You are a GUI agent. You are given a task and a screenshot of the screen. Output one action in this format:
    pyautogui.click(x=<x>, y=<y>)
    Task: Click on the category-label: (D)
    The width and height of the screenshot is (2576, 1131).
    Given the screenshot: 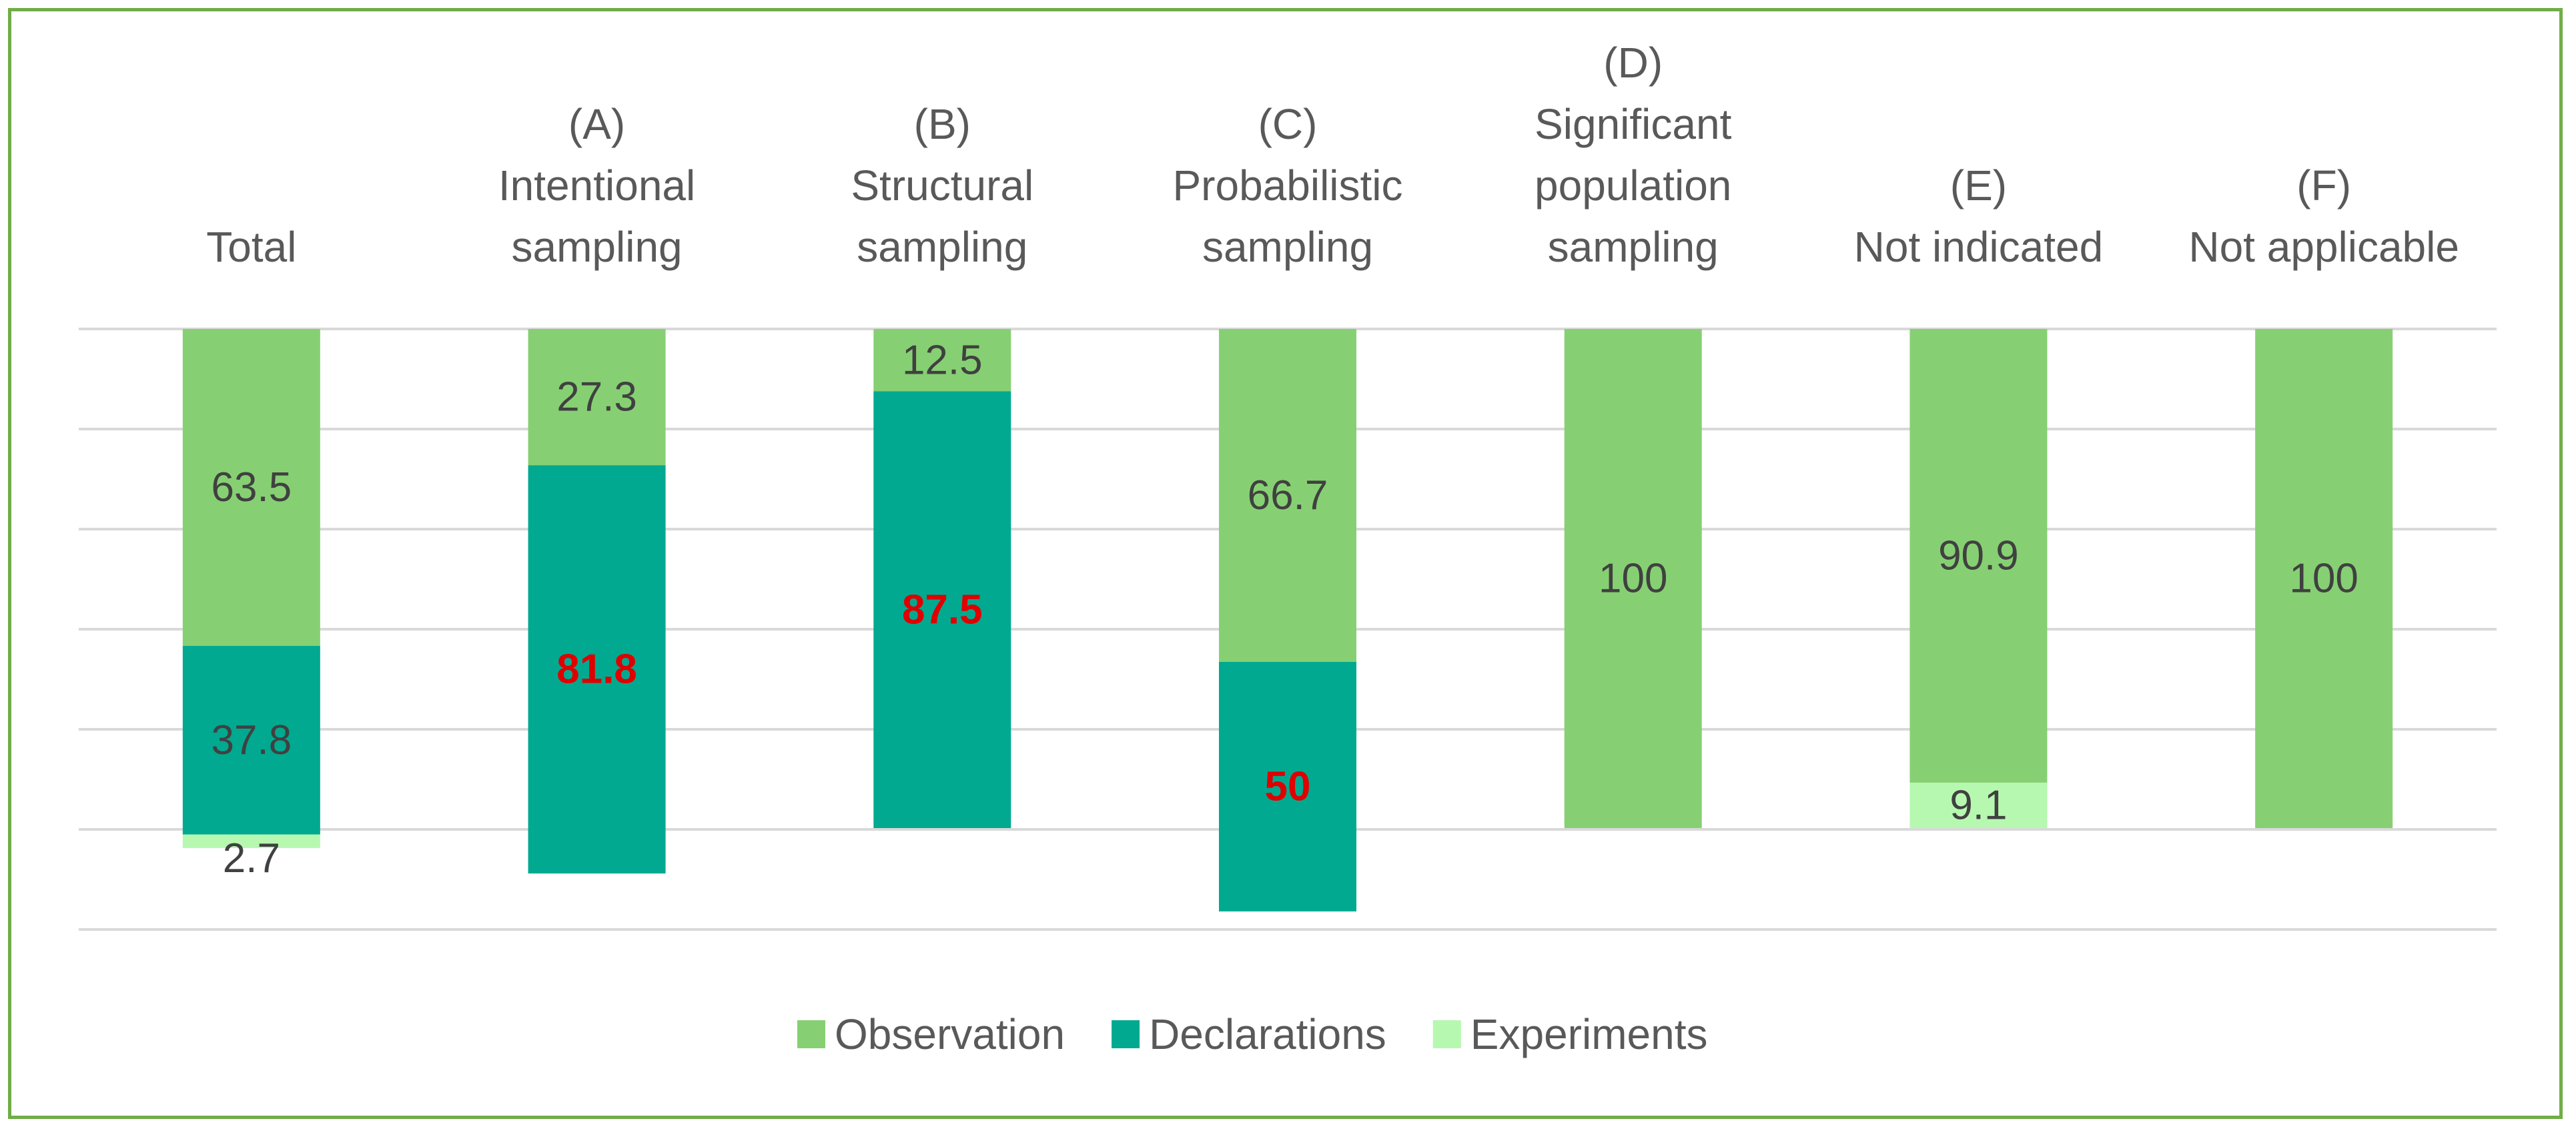 What is the action you would take?
    pyautogui.click(x=1633, y=63)
    